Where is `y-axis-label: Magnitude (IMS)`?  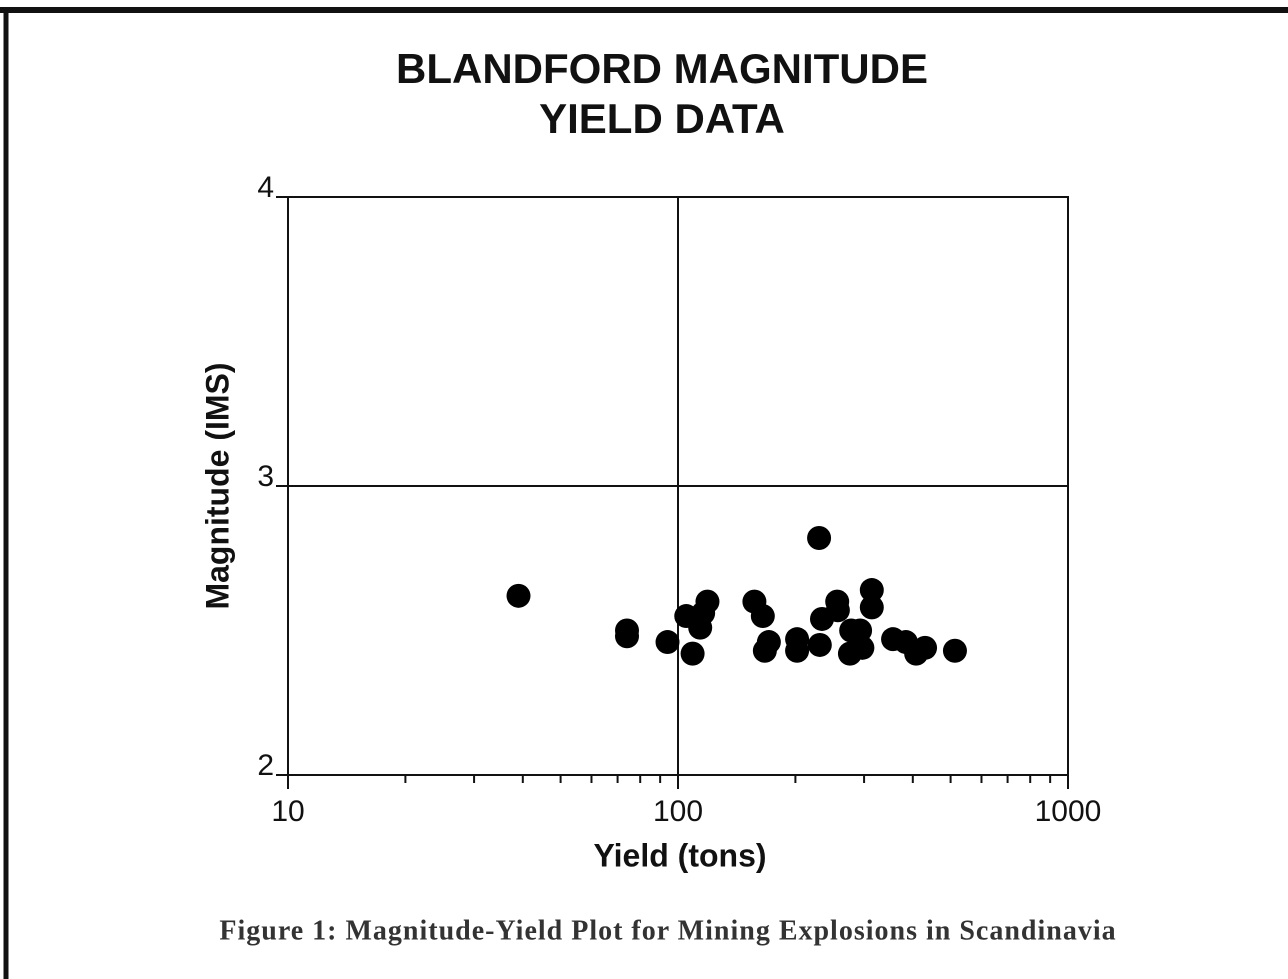 y-axis-label: Magnitude (IMS) is located at coordinates (217, 485).